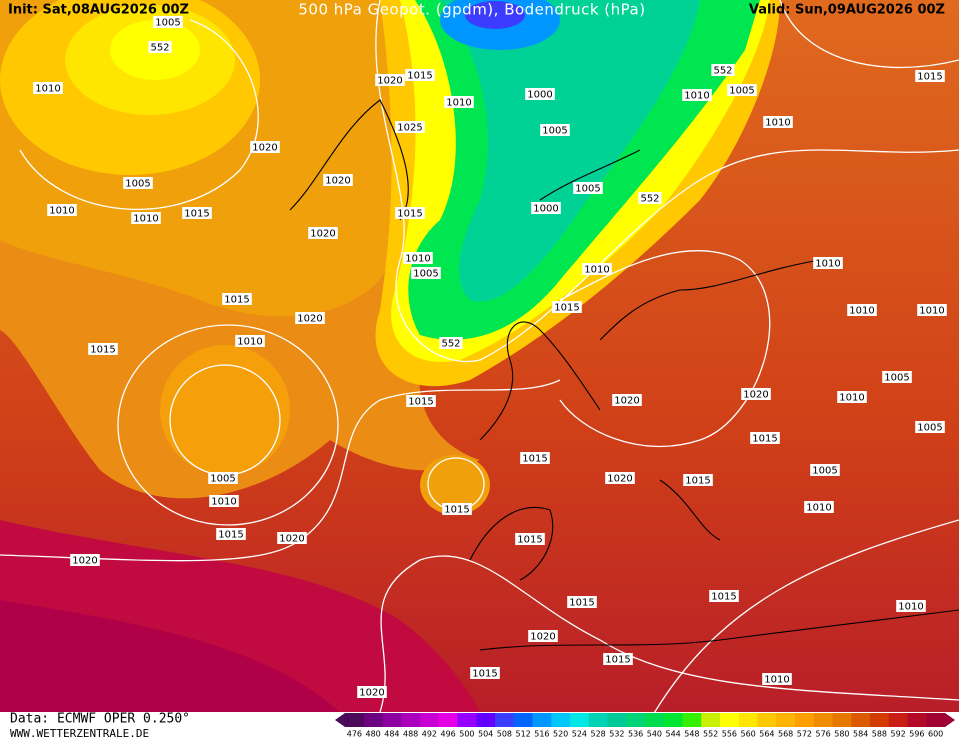  Describe the element at coordinates (429, 734) in the screenshot. I see `colorbar-label: 492` at that location.